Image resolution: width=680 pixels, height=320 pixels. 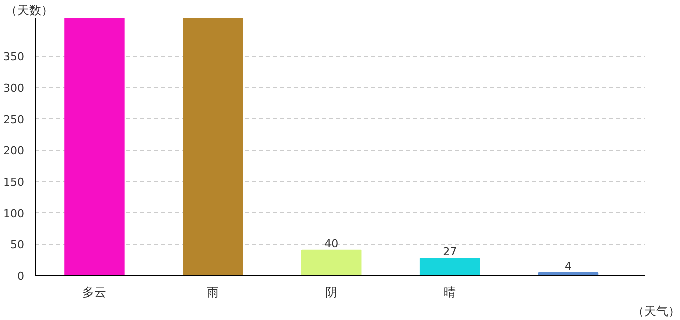 What do you see at coordinates (568, 266) in the screenshot?
I see `data-label: 4` at bounding box center [568, 266].